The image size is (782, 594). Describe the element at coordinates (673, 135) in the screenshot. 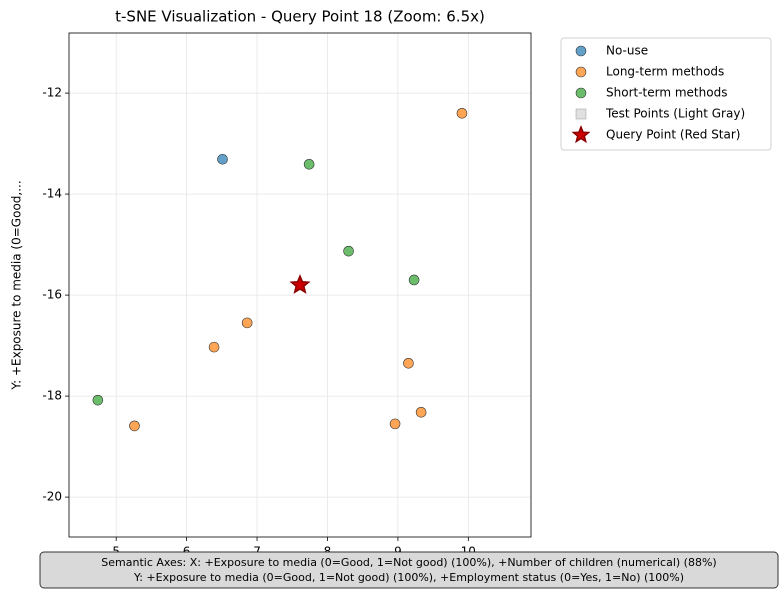

I see `legend-label: Query Point (Red Star)` at that location.